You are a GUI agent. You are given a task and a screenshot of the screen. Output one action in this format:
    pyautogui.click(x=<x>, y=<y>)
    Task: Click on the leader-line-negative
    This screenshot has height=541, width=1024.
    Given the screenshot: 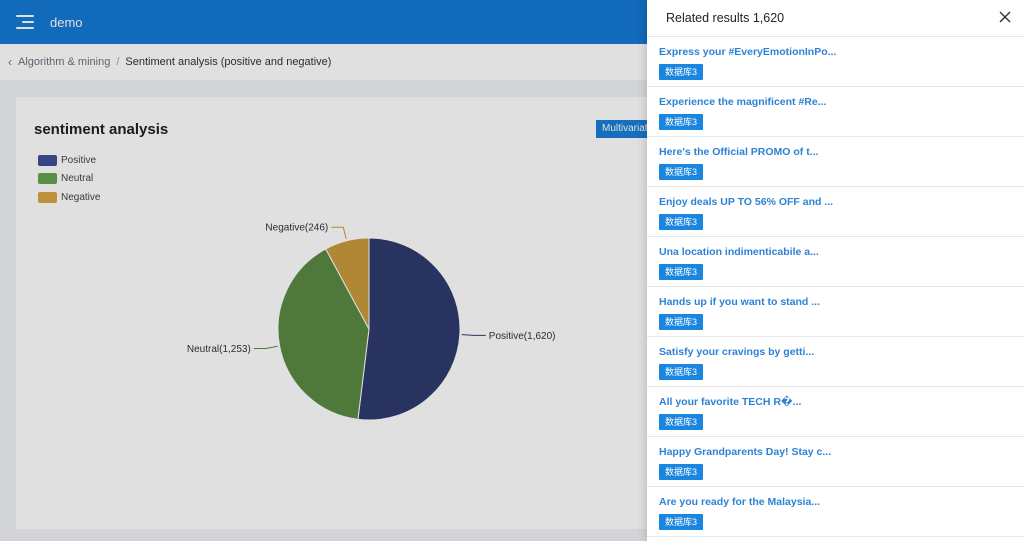 What is the action you would take?
    pyautogui.click(x=339, y=232)
    